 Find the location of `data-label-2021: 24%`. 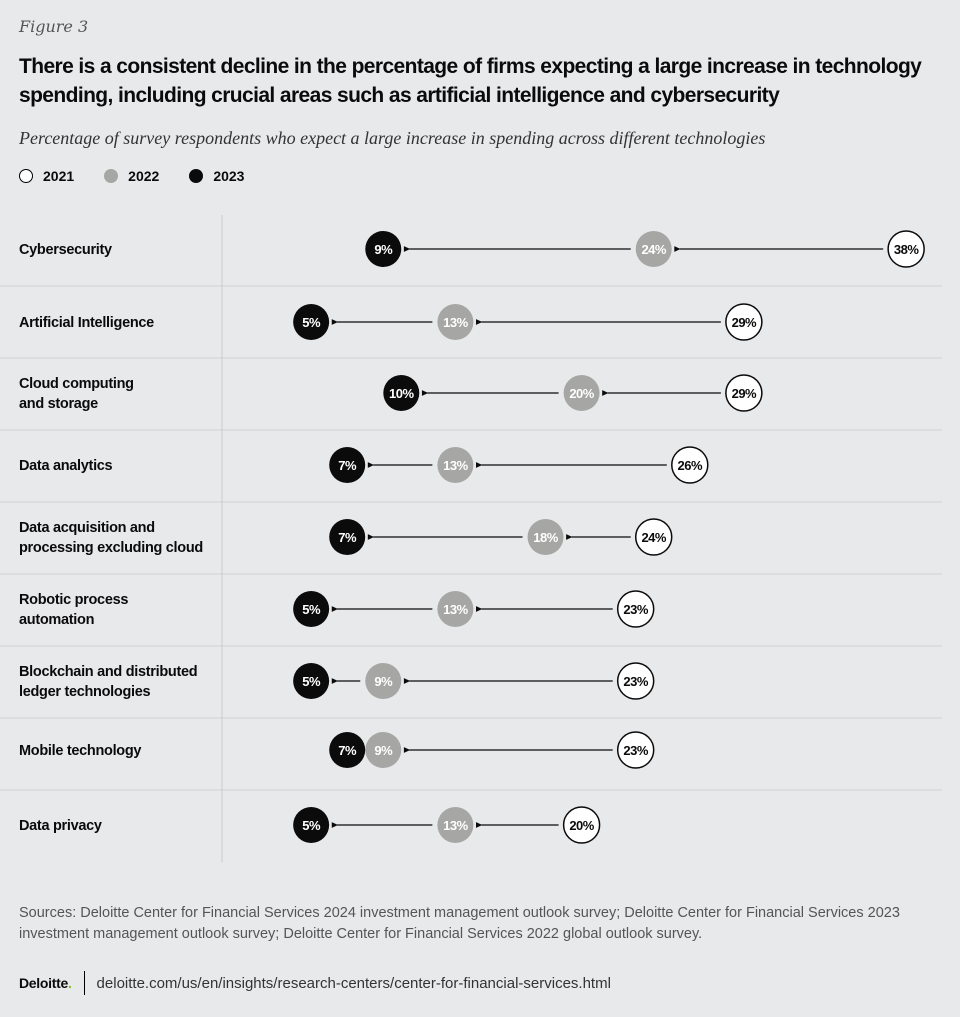

data-label-2021: 24% is located at coordinates (653, 537).